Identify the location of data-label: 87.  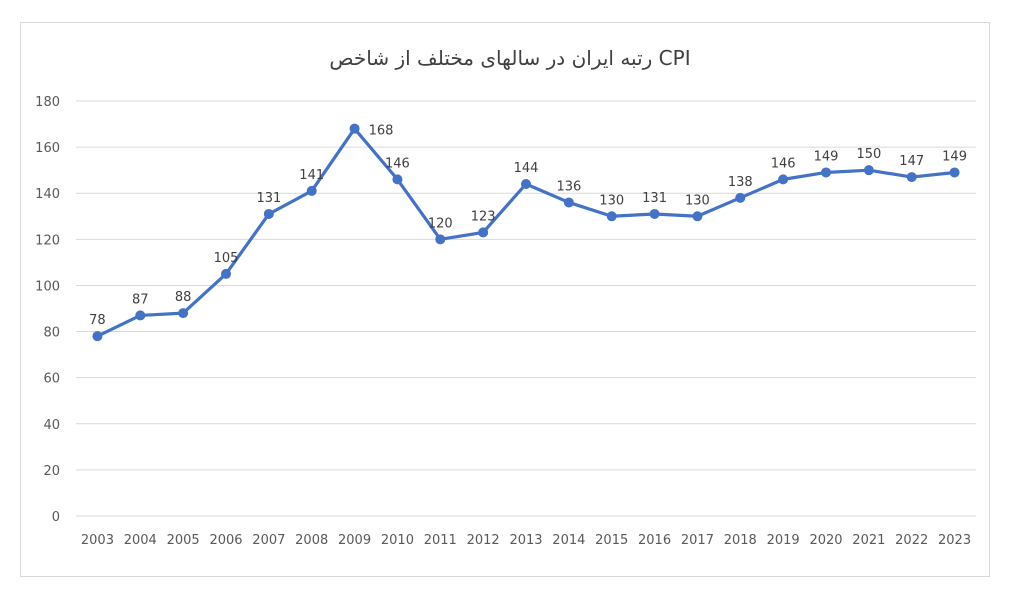
(140, 299).